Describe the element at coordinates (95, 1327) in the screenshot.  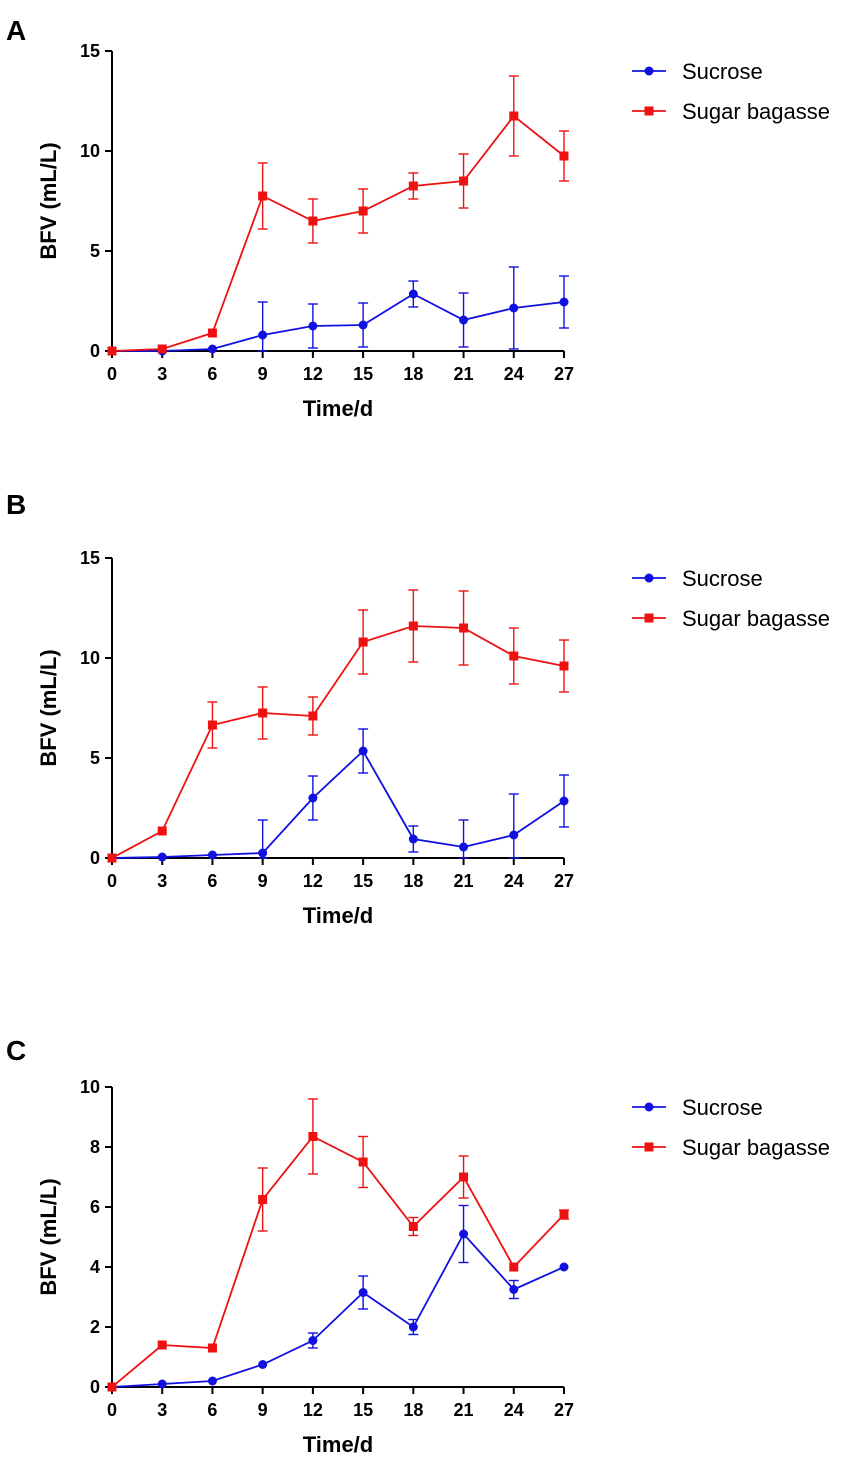
I see `y-tick-label: 2` at that location.